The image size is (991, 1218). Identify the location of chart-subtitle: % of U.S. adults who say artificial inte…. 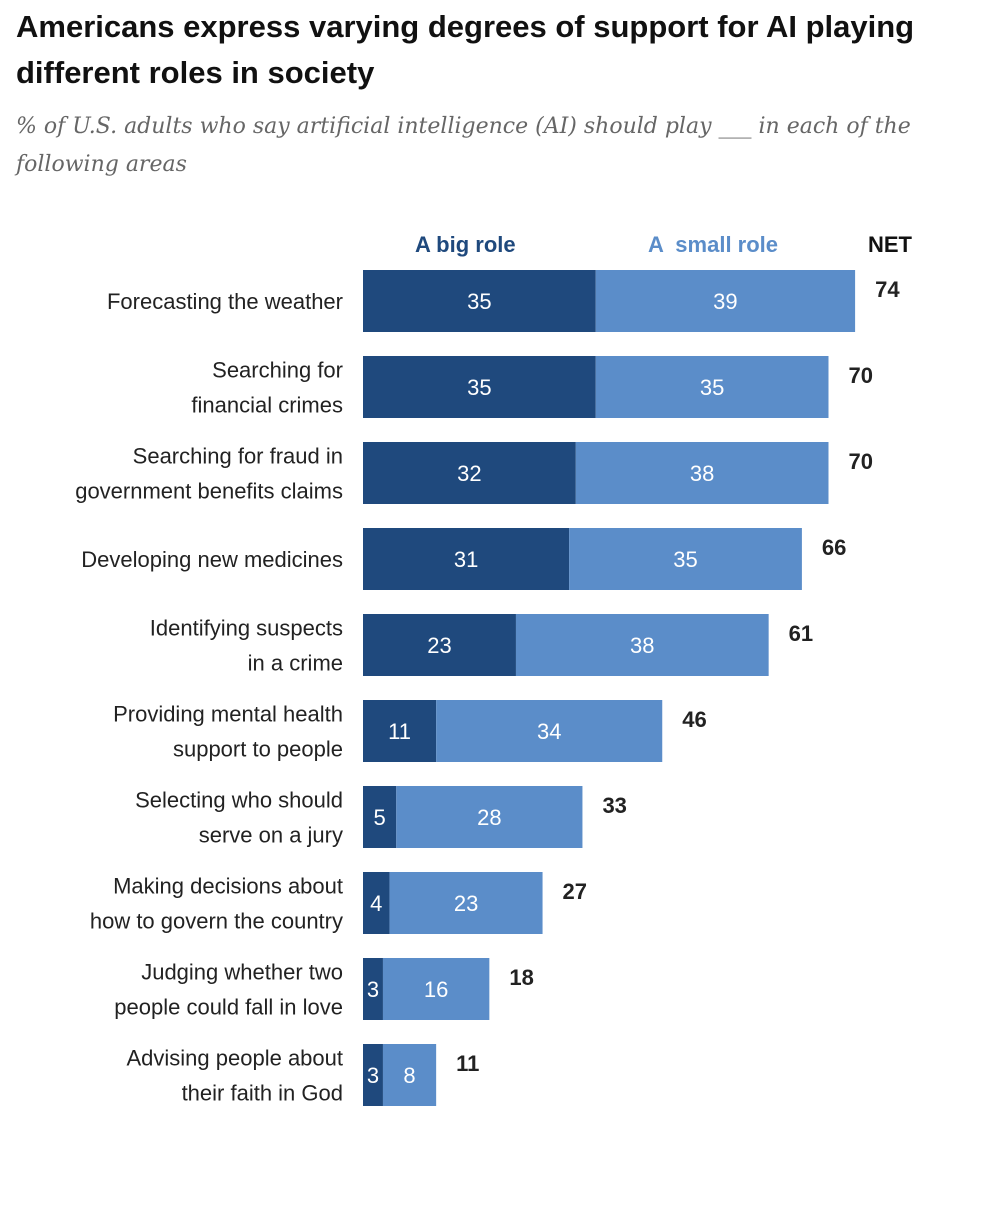
(463, 145).